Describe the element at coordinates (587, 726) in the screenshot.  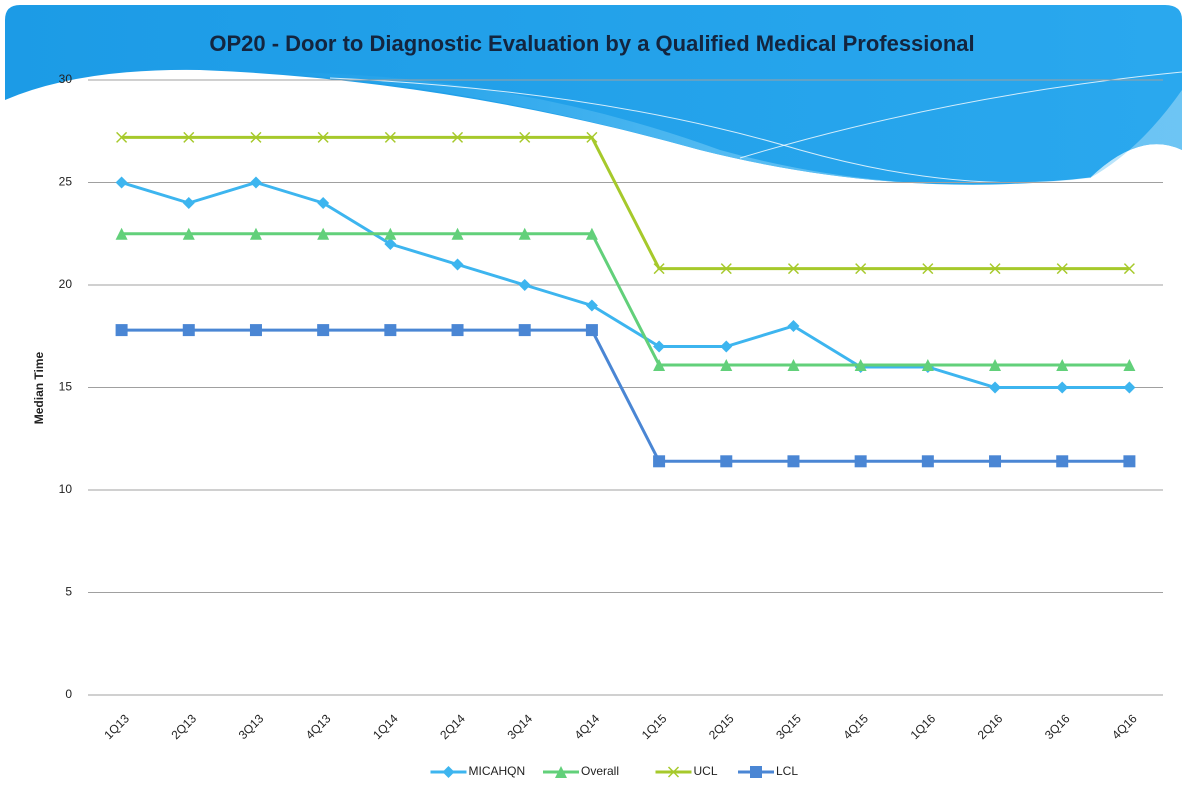
I see `x-tick-label: 4Q14` at that location.